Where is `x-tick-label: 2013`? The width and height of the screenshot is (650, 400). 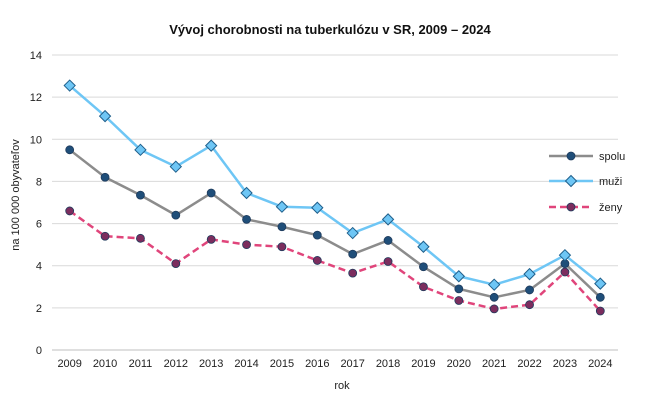 x-tick-label: 2013 is located at coordinates (211, 364).